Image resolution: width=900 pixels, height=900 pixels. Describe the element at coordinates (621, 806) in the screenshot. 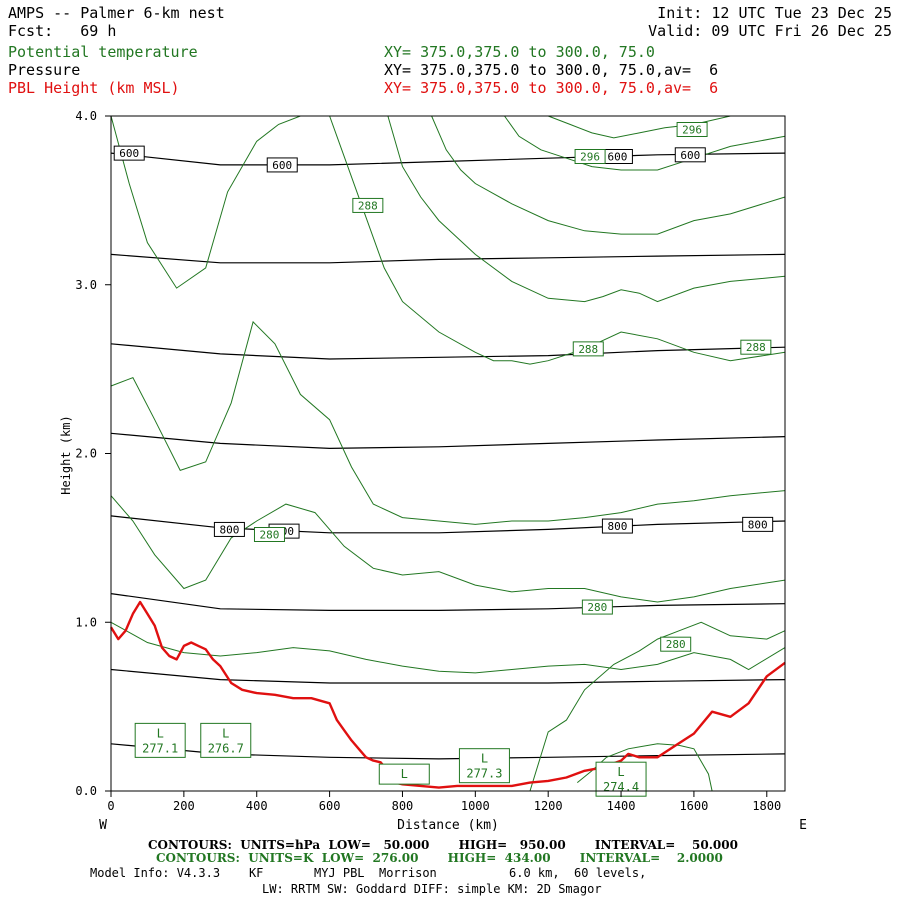

I see `x-tick-label: 1400` at that location.